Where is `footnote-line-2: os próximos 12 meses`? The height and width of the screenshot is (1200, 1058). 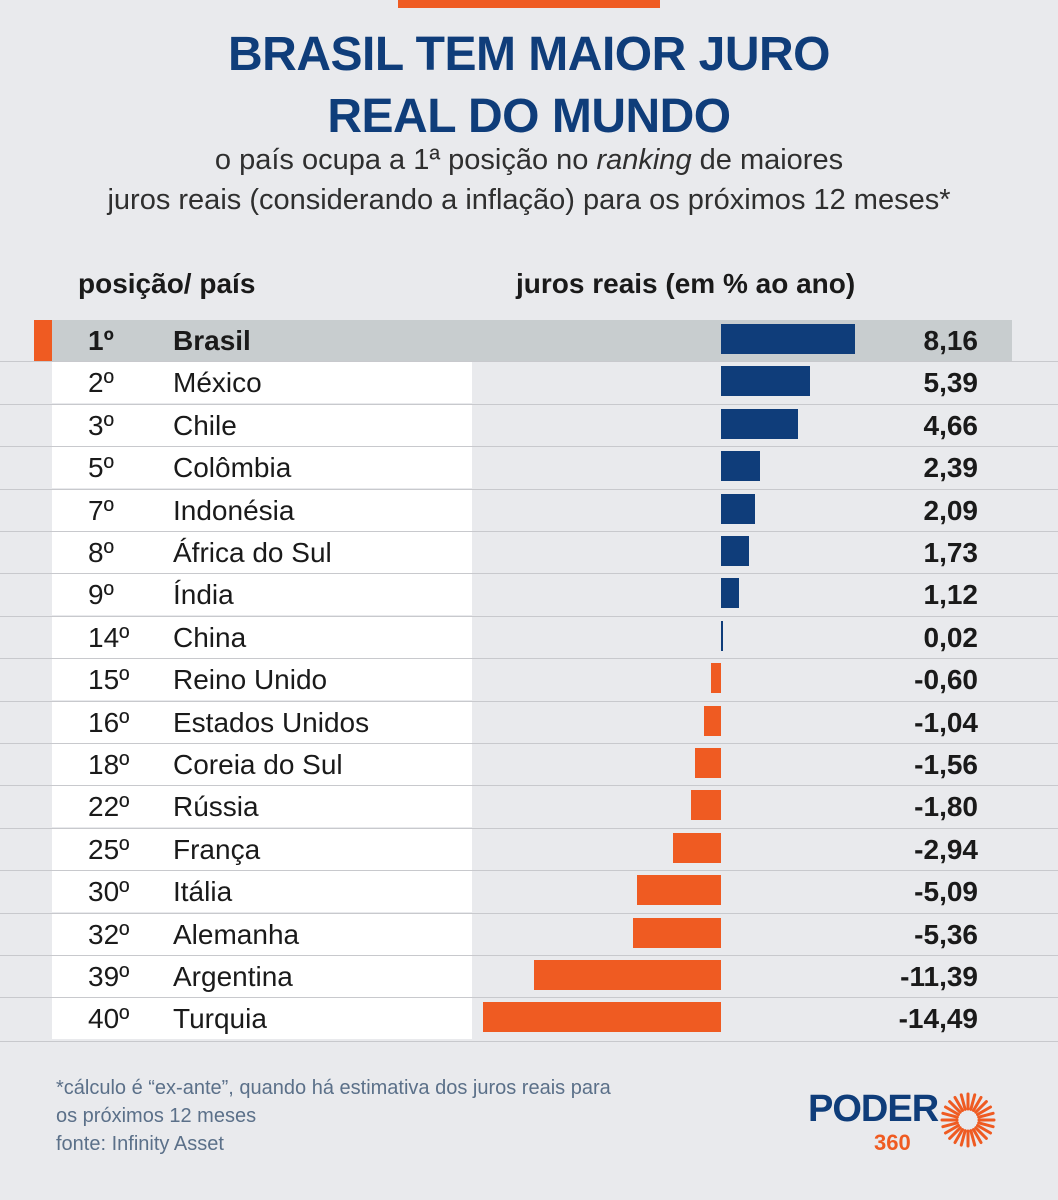
footnote-line-2: os próximos 12 meses is located at coordinates (156, 1116).